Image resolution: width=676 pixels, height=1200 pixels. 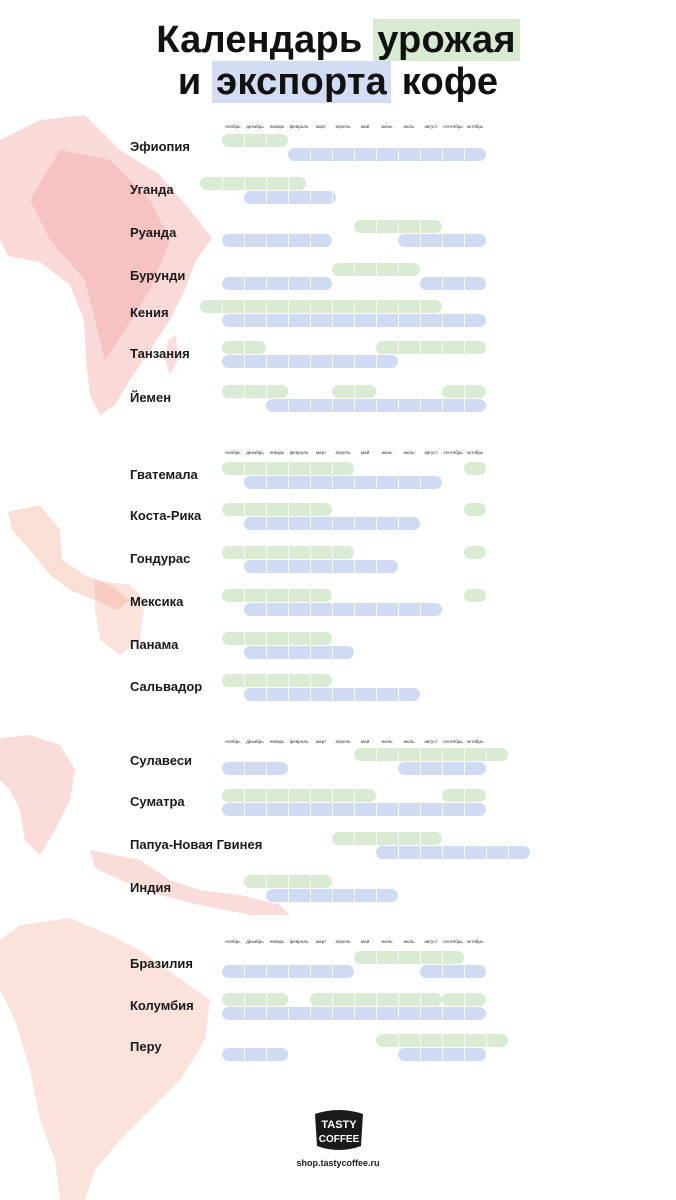 I want to click on month-label: ноябрь, so click(x=233, y=941).